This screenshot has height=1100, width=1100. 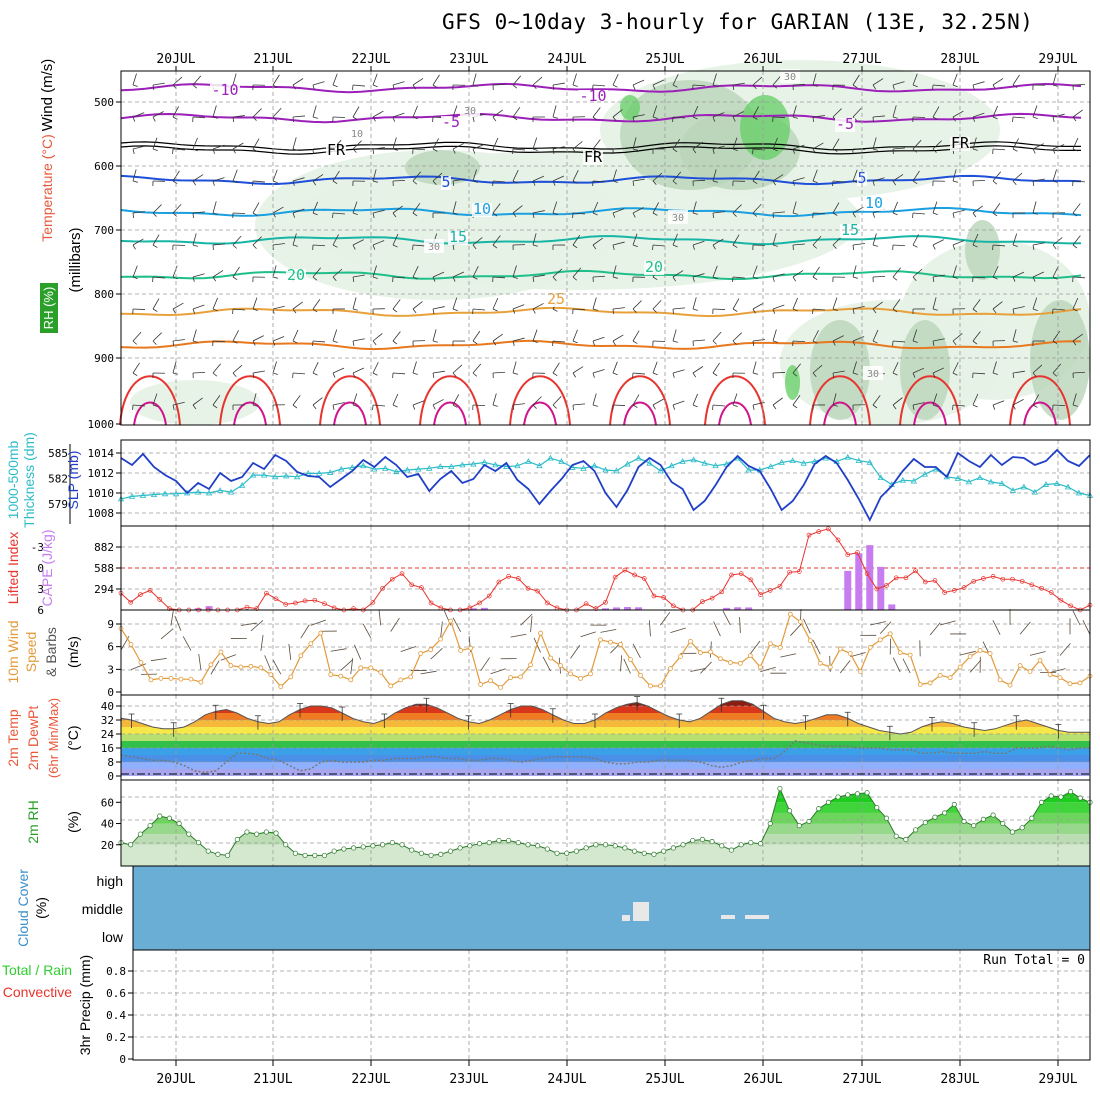 What do you see at coordinates (605, 609) in the screenshot?
I see `cape-bar` at bounding box center [605, 609].